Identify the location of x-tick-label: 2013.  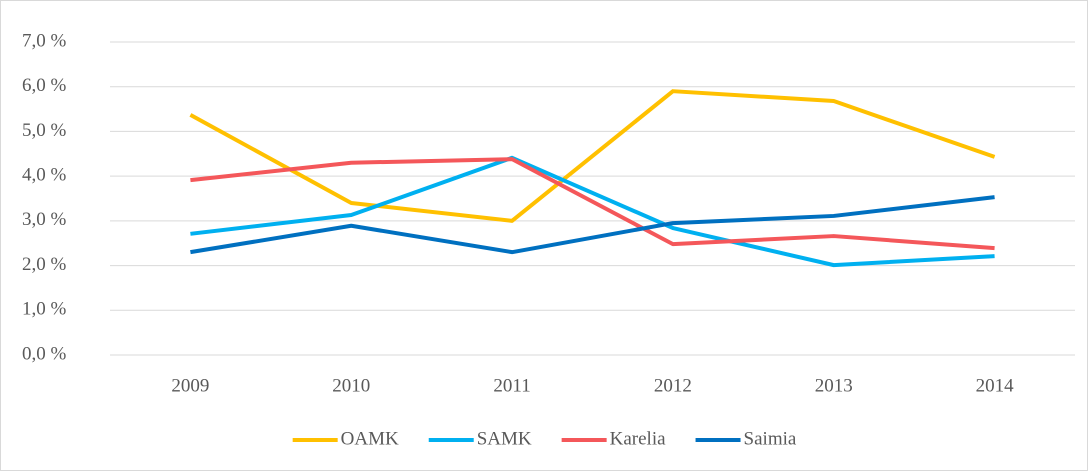
(834, 385).